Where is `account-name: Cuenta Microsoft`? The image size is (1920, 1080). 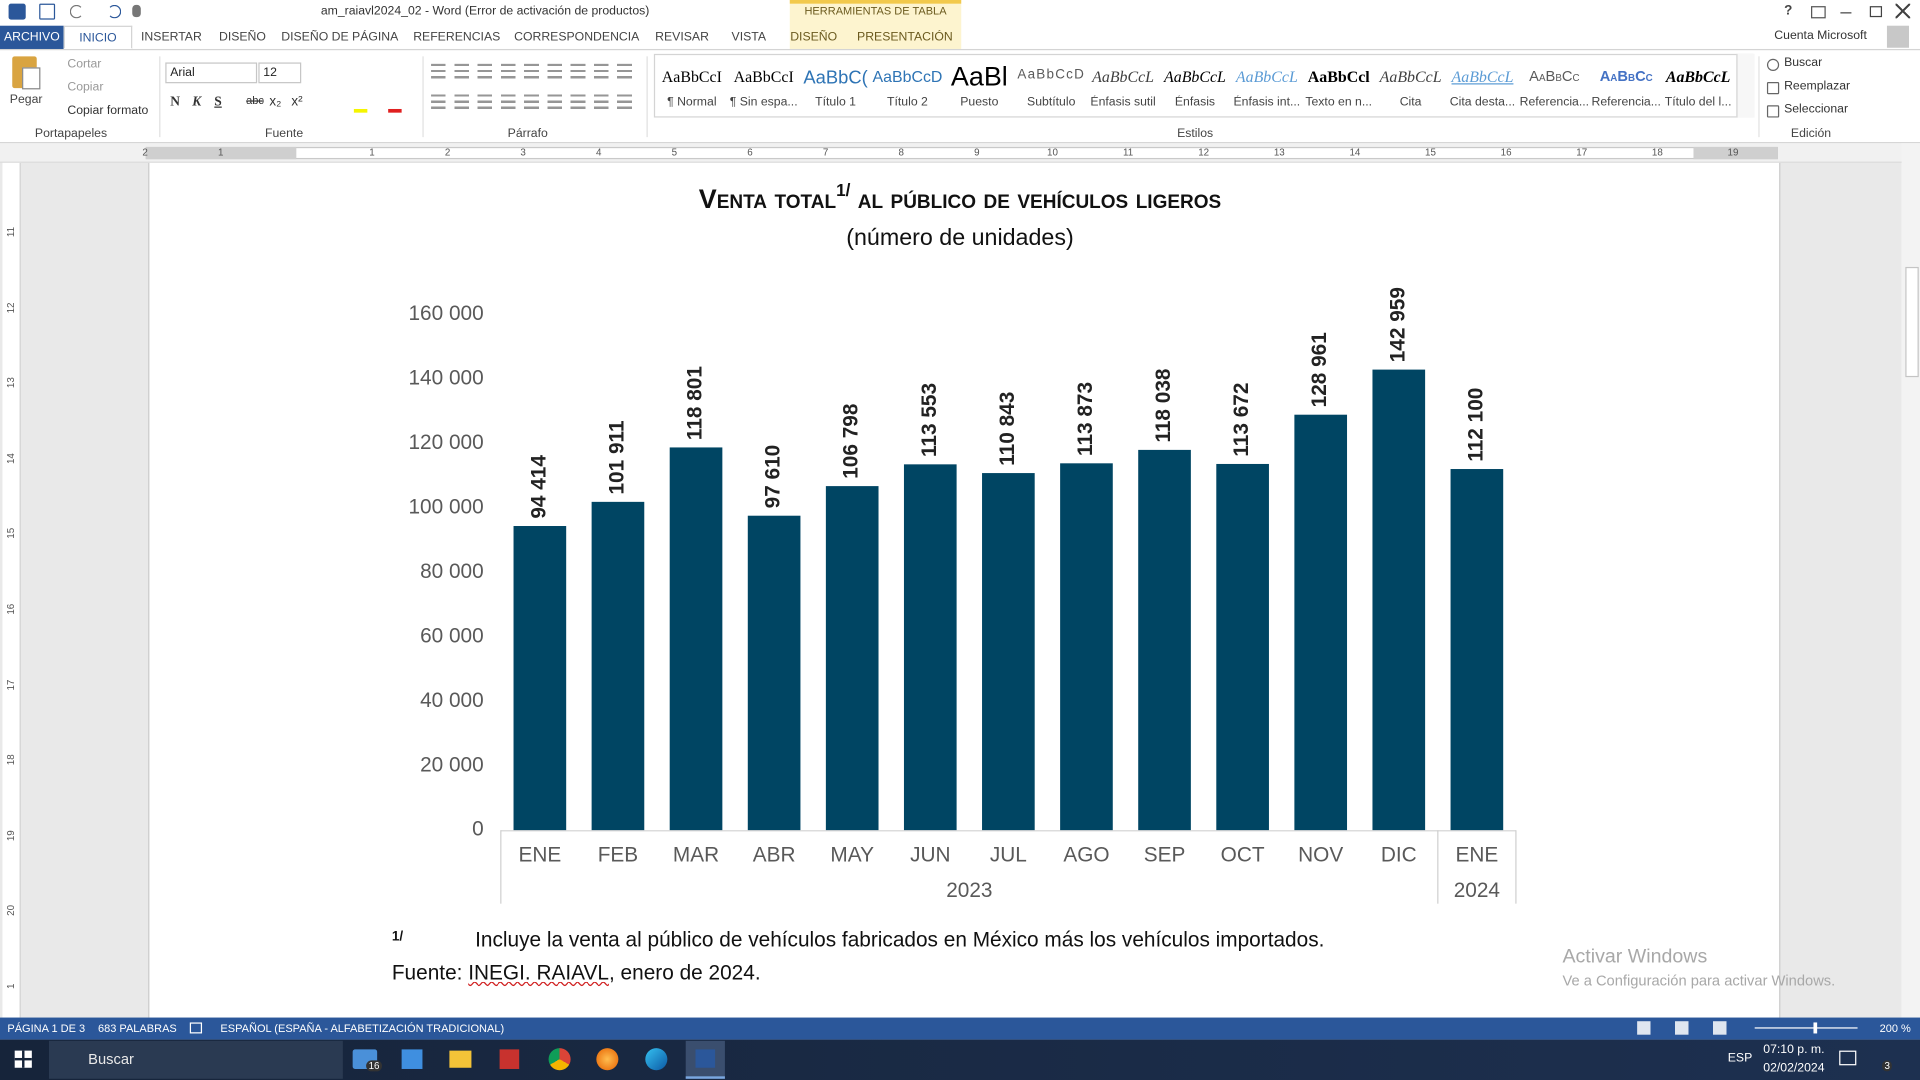 account-name: Cuenta Microsoft is located at coordinates (1820, 36).